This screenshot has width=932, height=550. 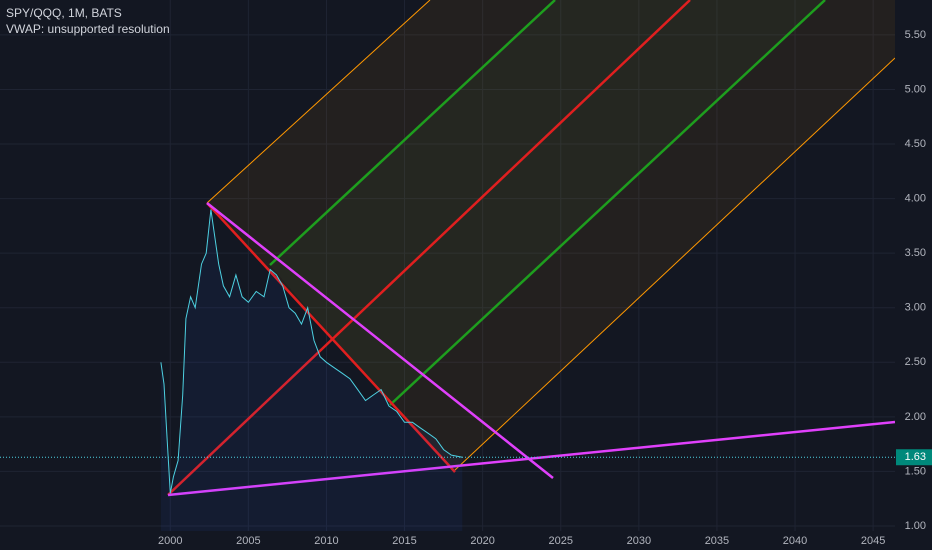 What do you see at coordinates (404, 541) in the screenshot?
I see `x-tick-label: 2015` at bounding box center [404, 541].